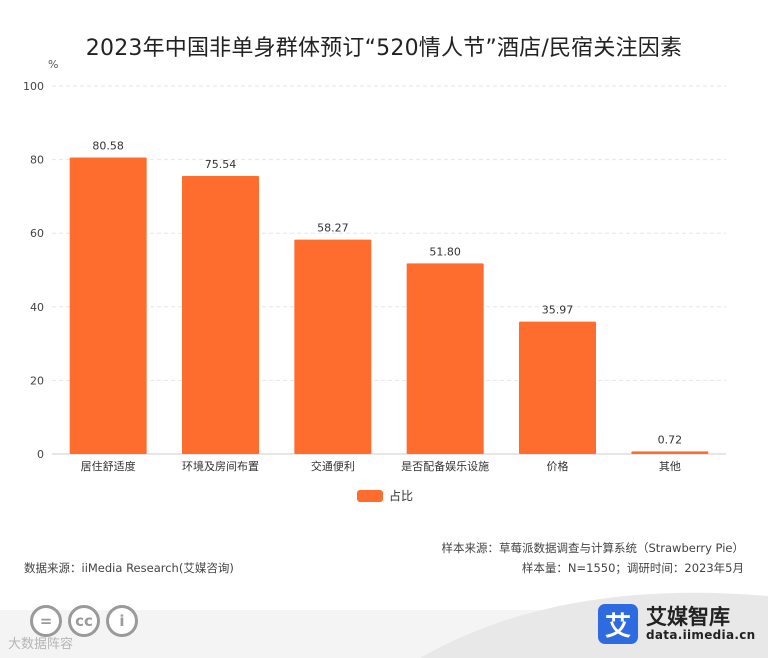  Describe the element at coordinates (122, 621) in the screenshot. I see `by-icon: i` at that location.